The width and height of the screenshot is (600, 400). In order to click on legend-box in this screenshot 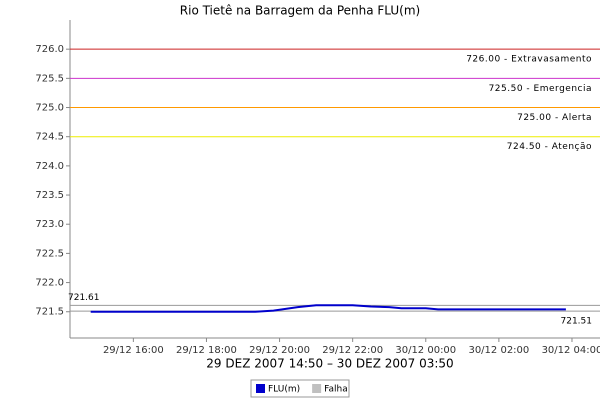, I will do `click(300, 388)`.